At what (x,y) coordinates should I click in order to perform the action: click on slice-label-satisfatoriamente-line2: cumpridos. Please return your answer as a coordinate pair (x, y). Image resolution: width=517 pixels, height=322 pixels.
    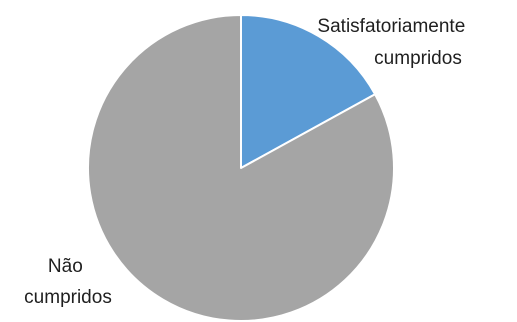
    Looking at the image, I should click on (418, 58).